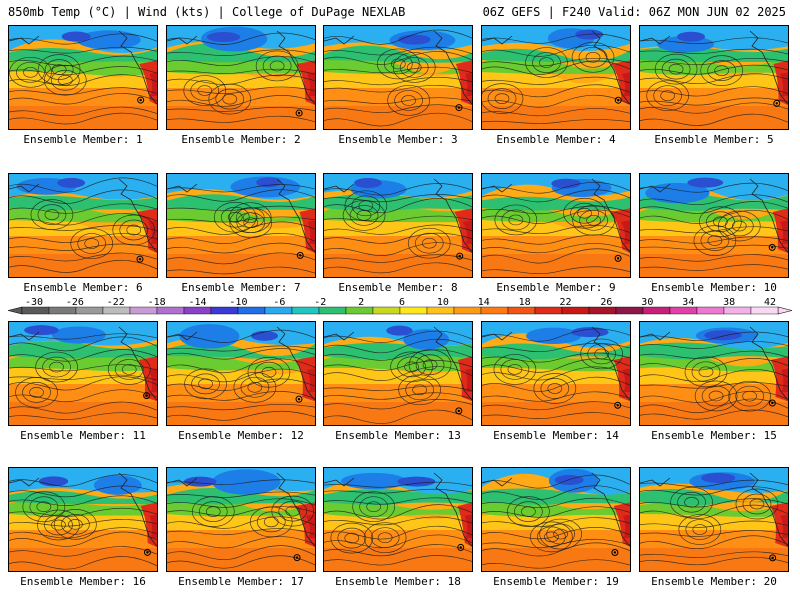 The height and width of the screenshot is (600, 800). I want to click on panel-caption: Ensemble Member: 15, so click(714, 435).